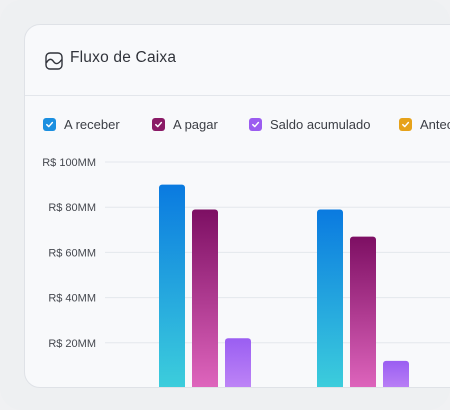  I want to click on legend-item-antec: Antec, so click(424, 124).